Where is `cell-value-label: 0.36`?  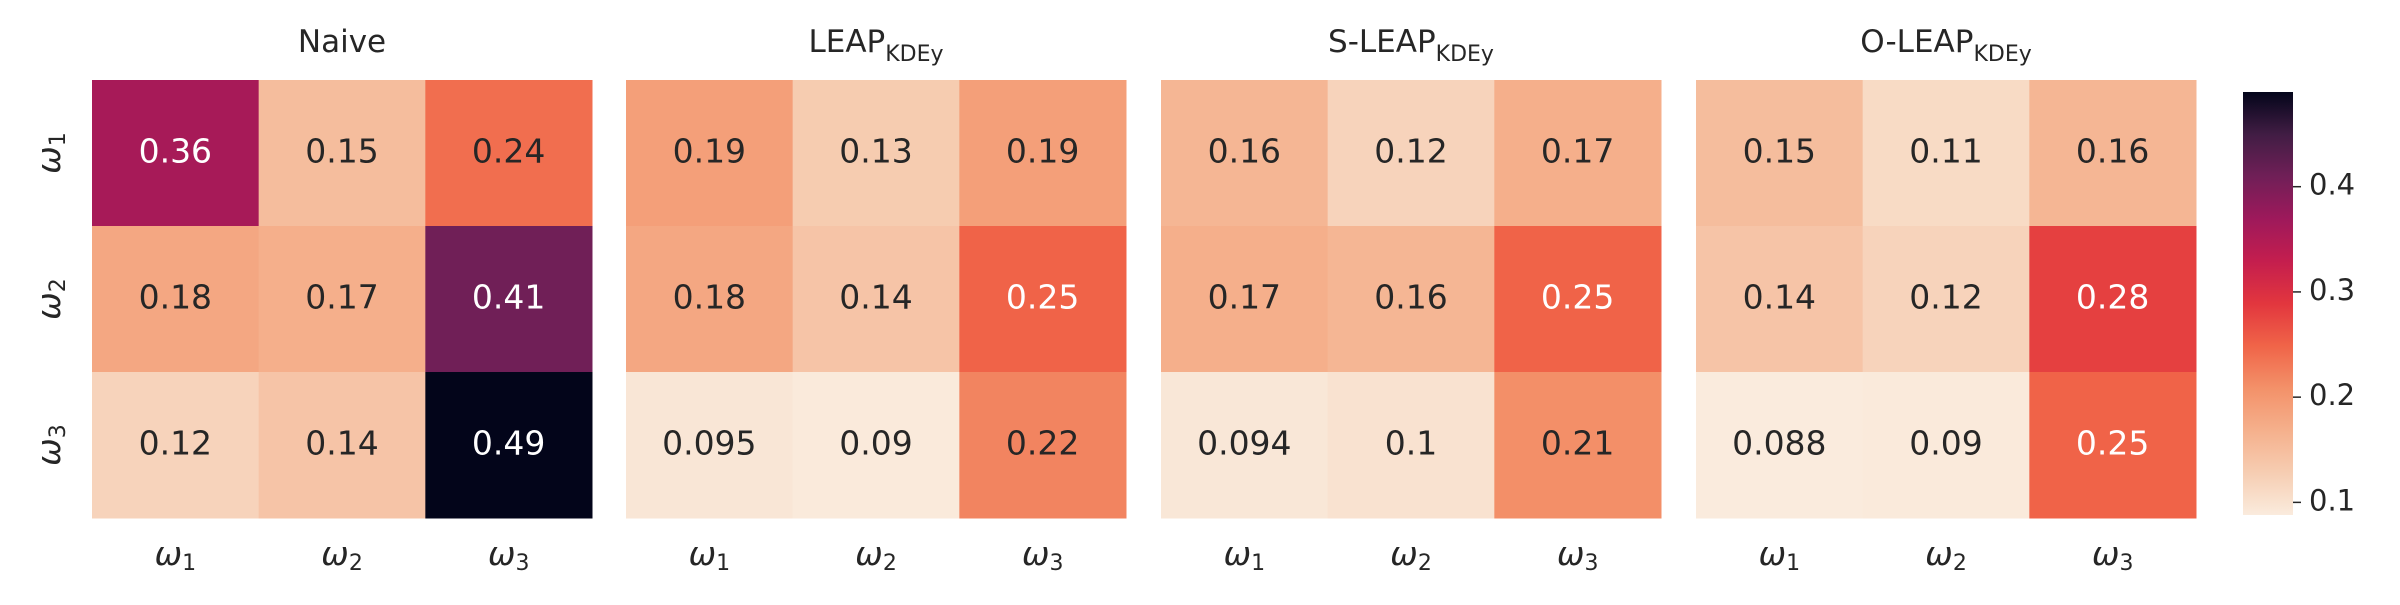 cell-value-label: 0.36 is located at coordinates (175, 151).